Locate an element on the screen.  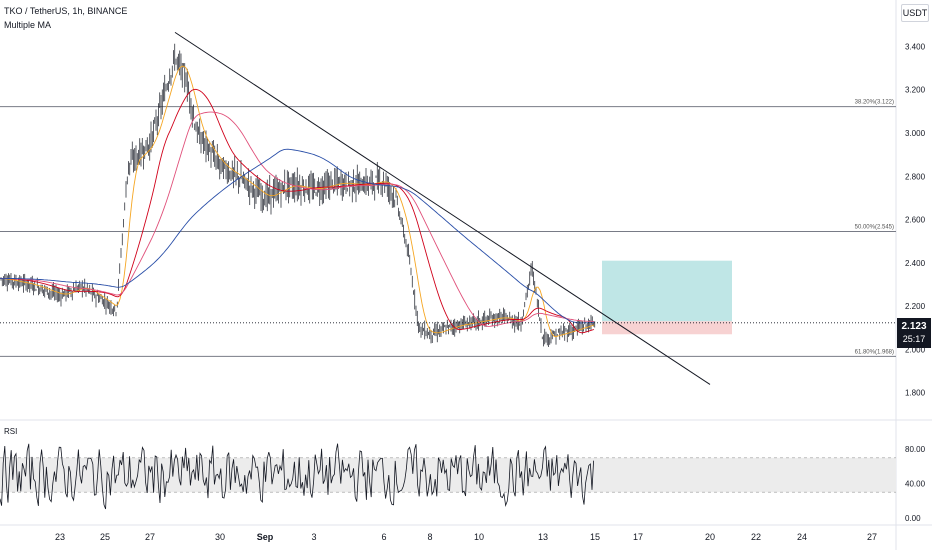
last-price-tag: 2.123 25:17 is located at coordinates (914, 333).